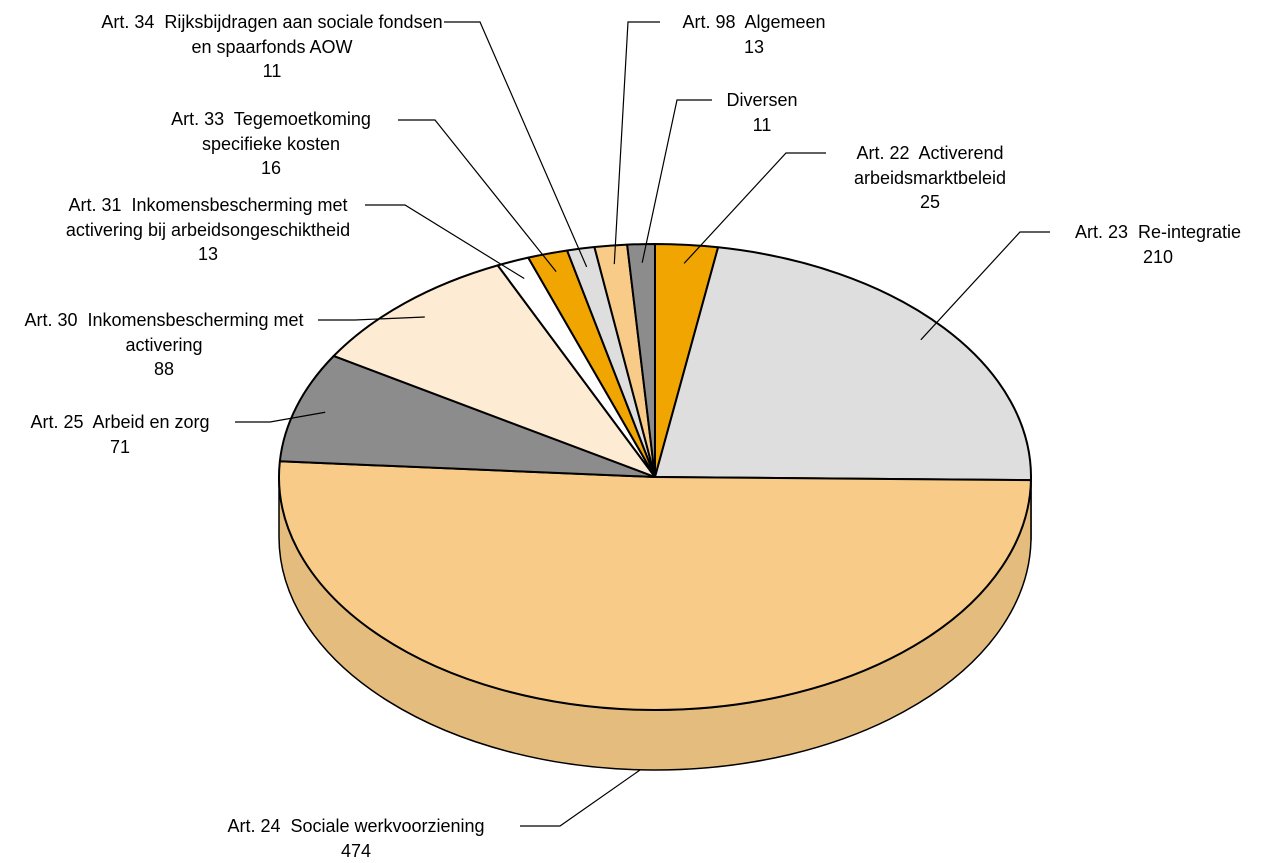 This screenshot has height=863, width=1268. What do you see at coordinates (1158, 257) in the screenshot?
I see `label-value: 210` at bounding box center [1158, 257].